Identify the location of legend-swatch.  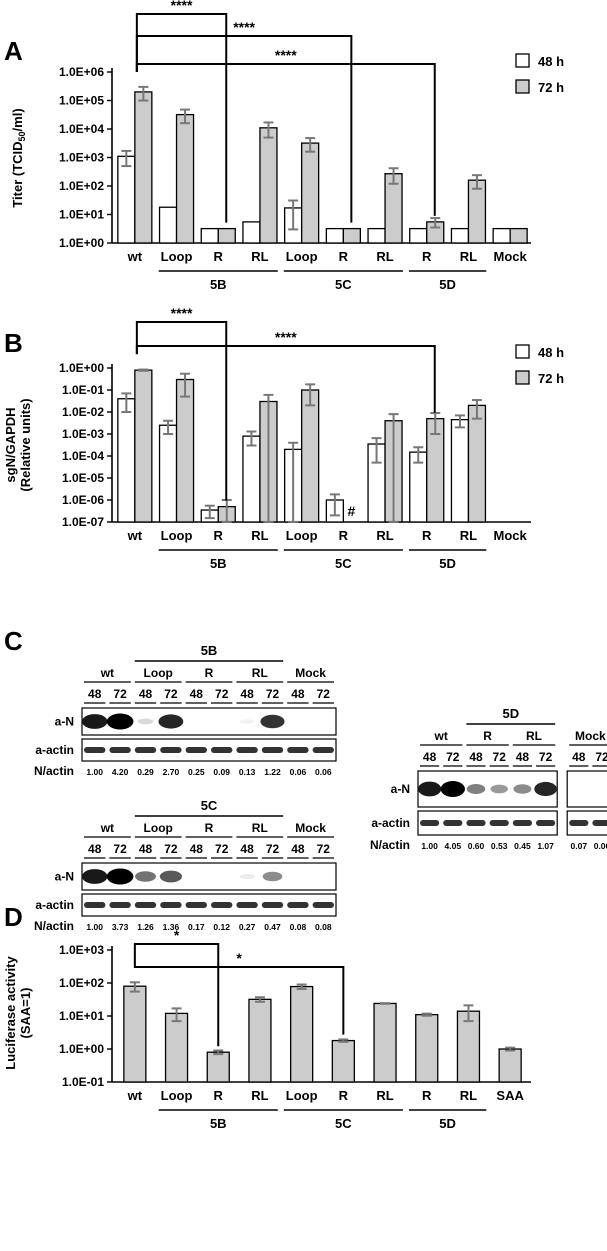
(522, 377).